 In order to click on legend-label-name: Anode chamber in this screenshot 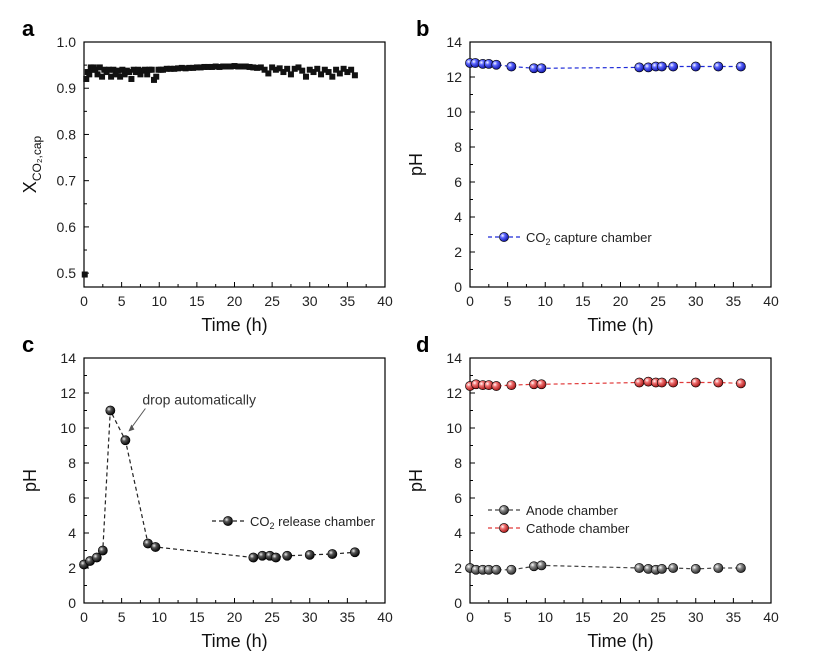, I will do `click(572, 510)`.